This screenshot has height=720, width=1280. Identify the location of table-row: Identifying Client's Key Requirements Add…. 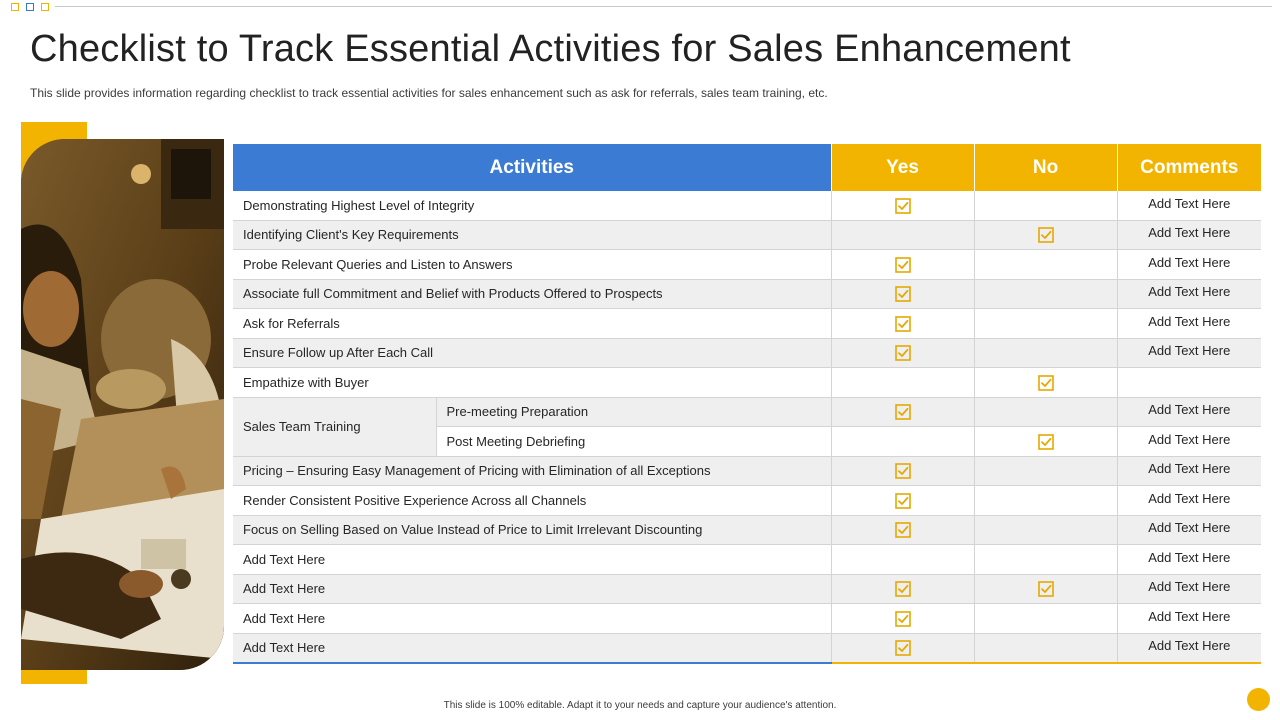
(747, 235).